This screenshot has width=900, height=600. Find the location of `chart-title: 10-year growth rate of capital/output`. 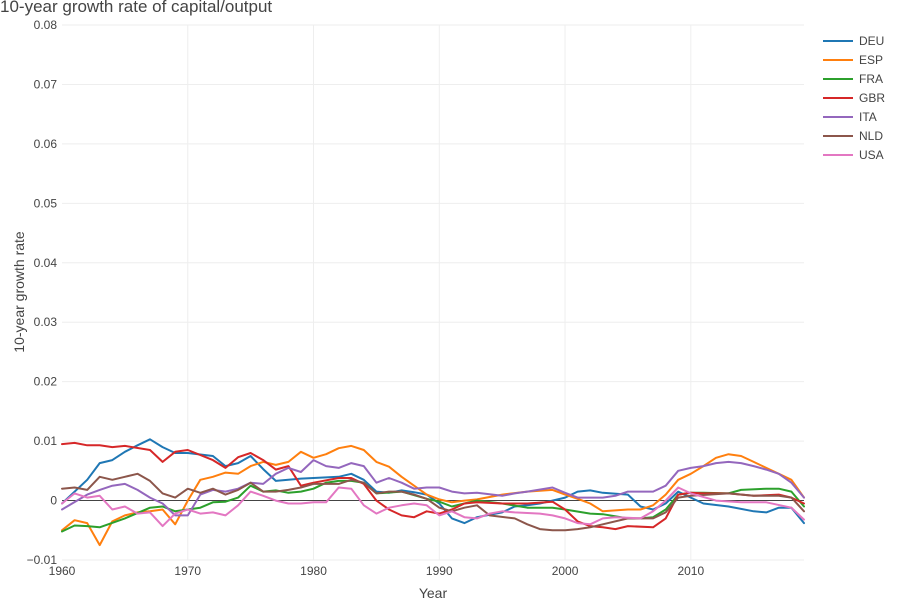

chart-title: 10-year growth rate of capital/output is located at coordinates (136, 8).